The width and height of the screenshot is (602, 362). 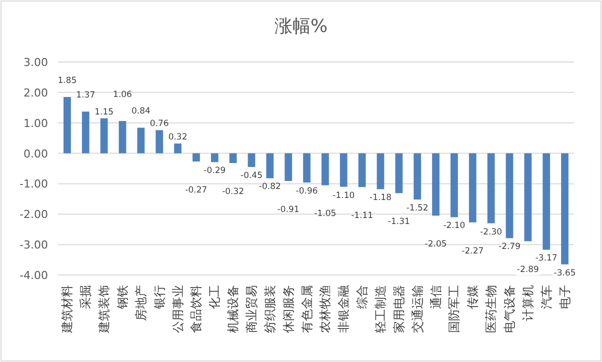 What do you see at coordinates (178, 137) in the screenshot?
I see `data-label: 0.32` at bounding box center [178, 137].